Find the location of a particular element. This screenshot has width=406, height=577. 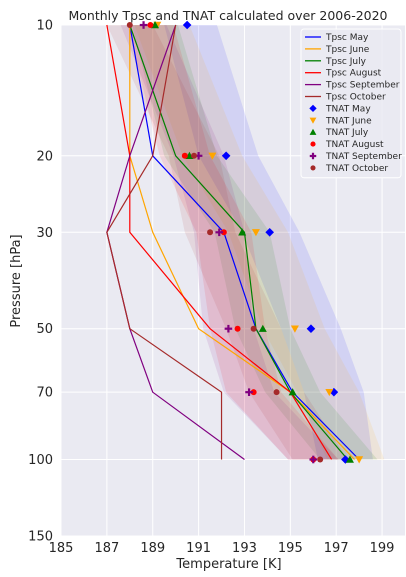

x-tick-label: 195 is located at coordinates (290, 548).